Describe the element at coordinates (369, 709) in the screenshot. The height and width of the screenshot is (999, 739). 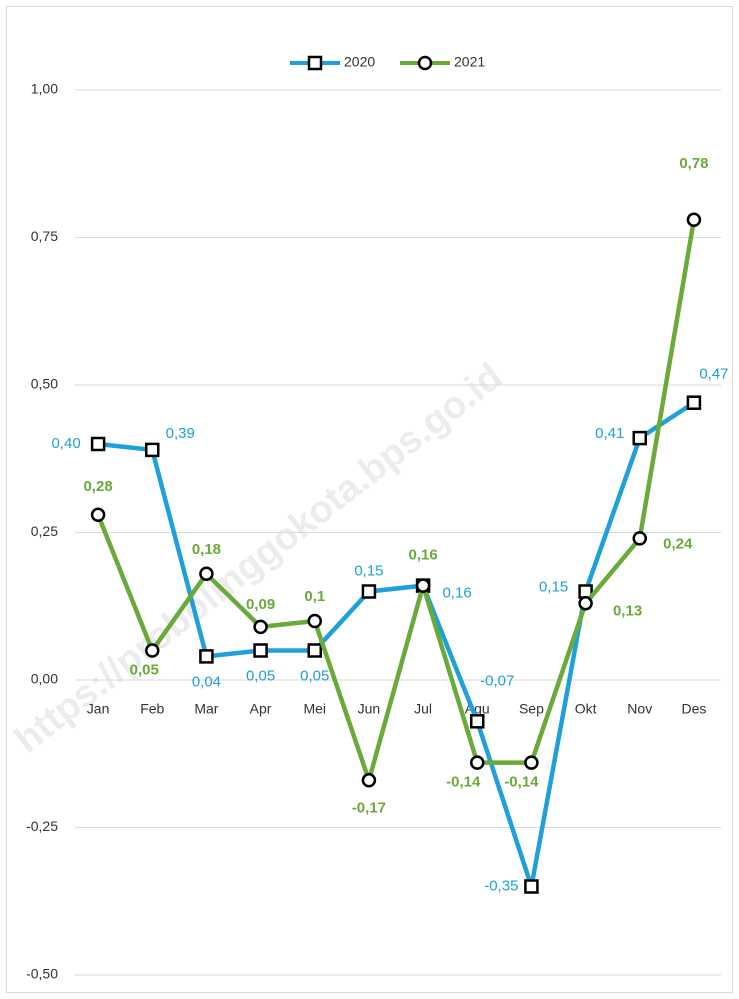
I see `x-tick-label: Jun` at that location.